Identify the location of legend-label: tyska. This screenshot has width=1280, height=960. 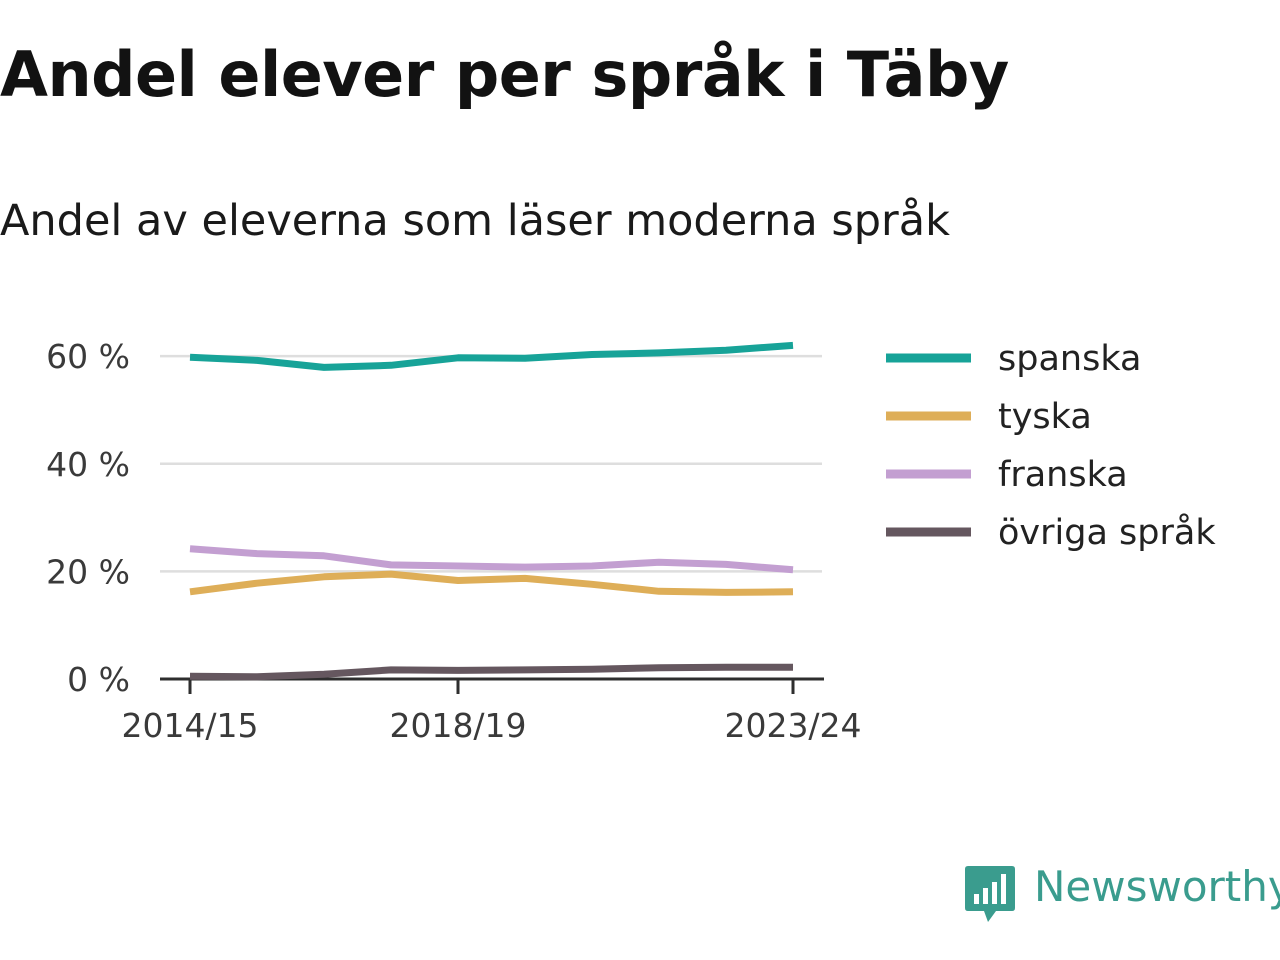
(1045, 417).